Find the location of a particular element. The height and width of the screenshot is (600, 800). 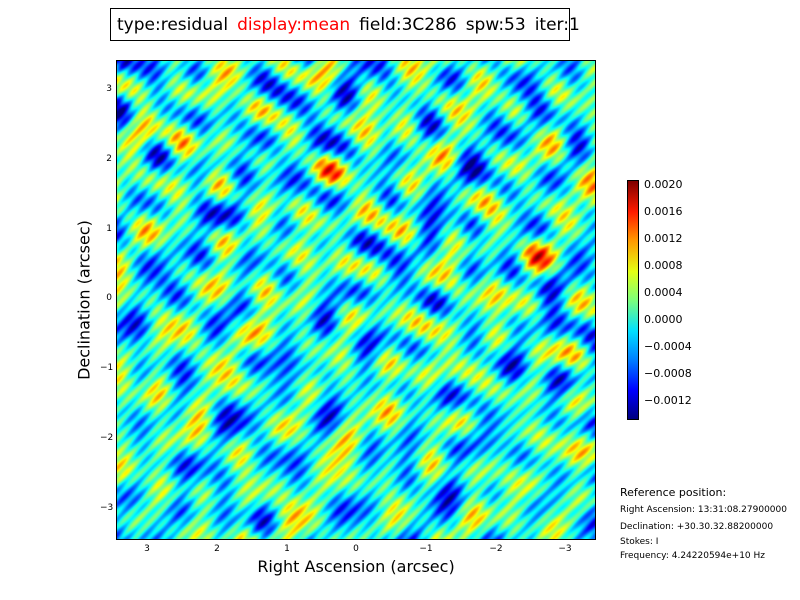

title-spw: spw:53 is located at coordinates (495, 24).